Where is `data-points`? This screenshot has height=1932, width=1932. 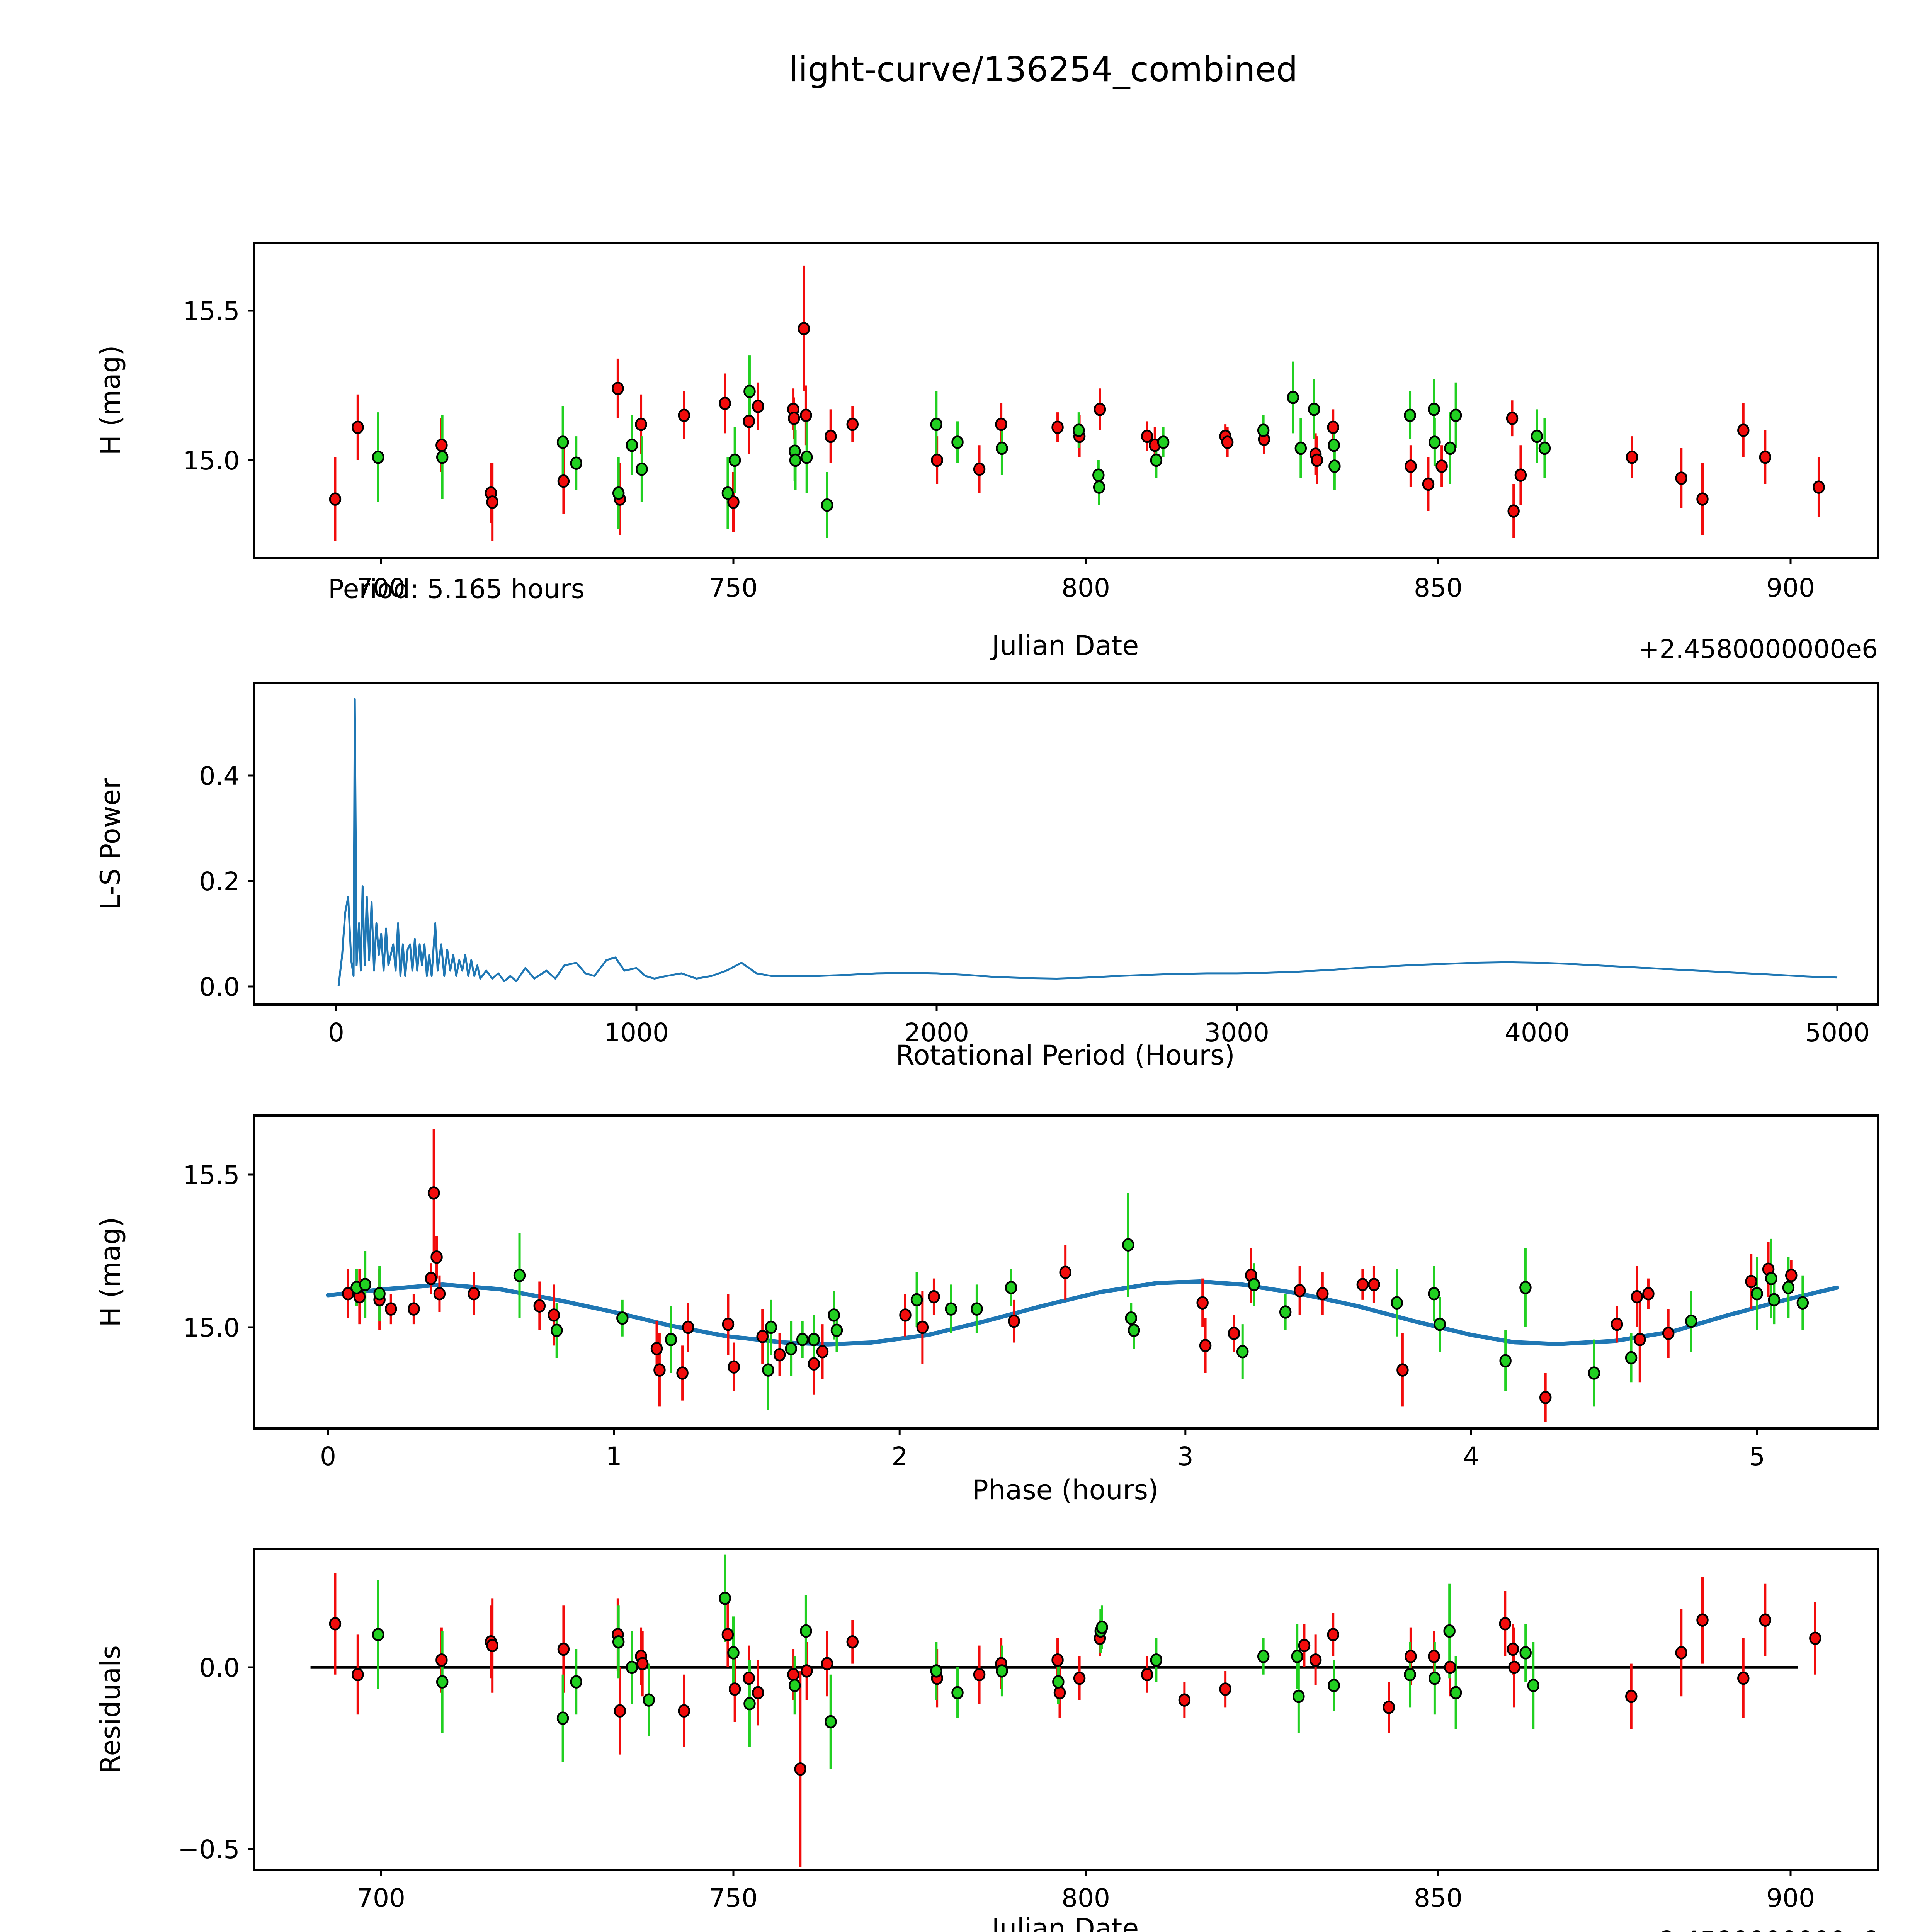 data-points is located at coordinates (1075, 1684).